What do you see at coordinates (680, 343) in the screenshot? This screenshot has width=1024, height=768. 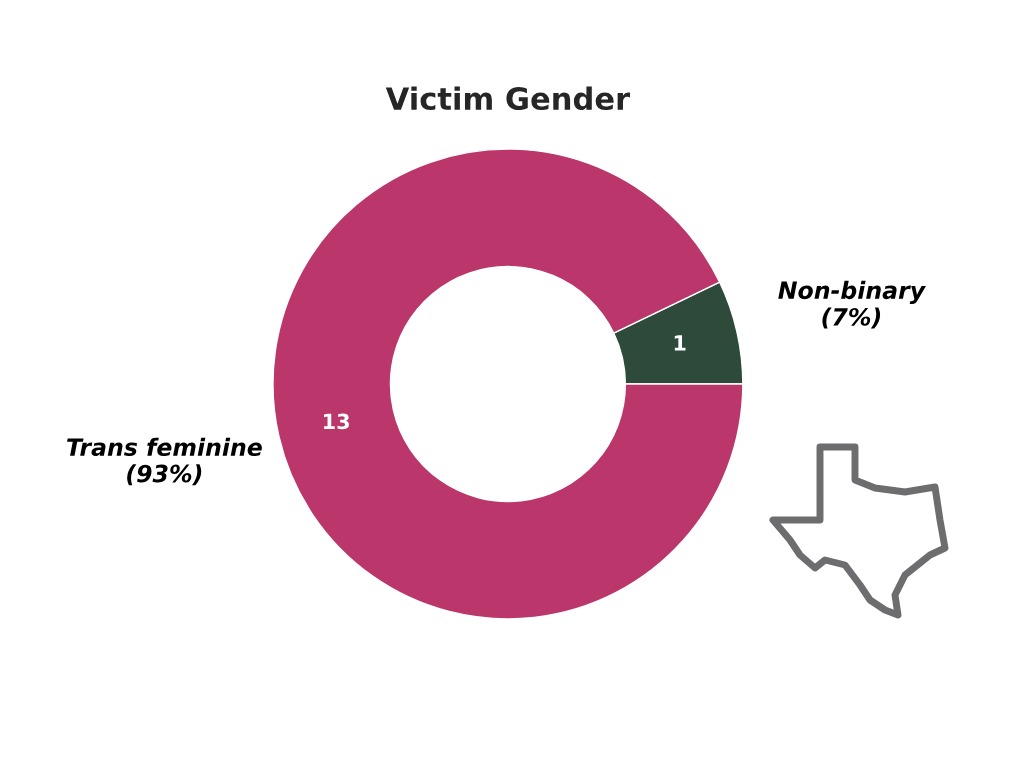 I see `data-label: 1` at bounding box center [680, 343].